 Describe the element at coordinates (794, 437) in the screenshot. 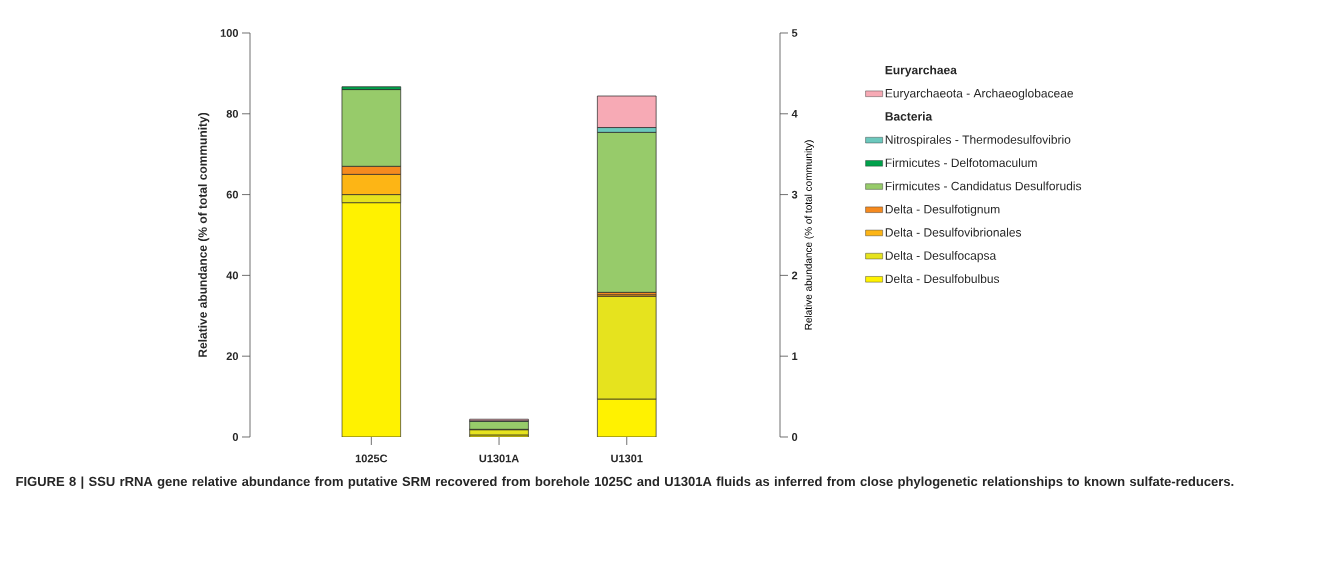

I see `y2-tick-label: 0` at that location.